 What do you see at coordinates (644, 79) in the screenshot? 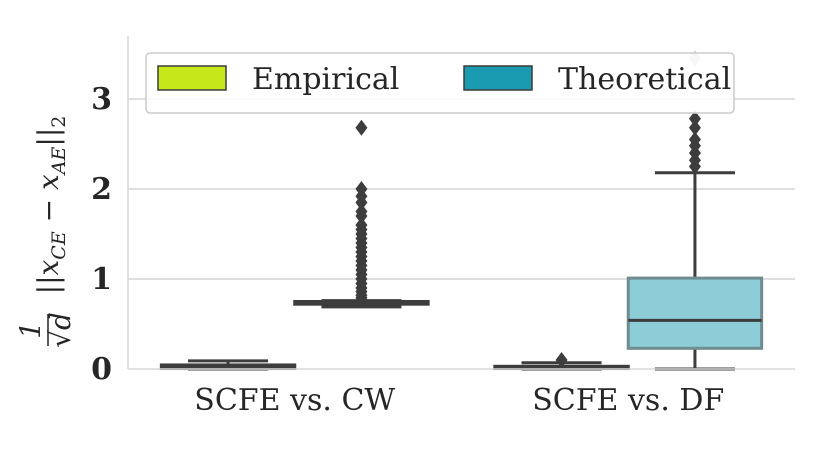
I see `legend-label-theoretical: Theoretical` at bounding box center [644, 79].